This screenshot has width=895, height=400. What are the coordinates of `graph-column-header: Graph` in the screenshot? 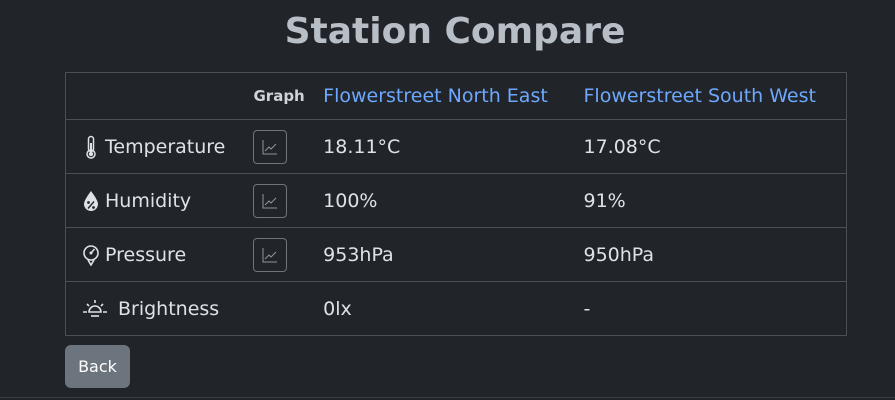 It's located at (279, 96).